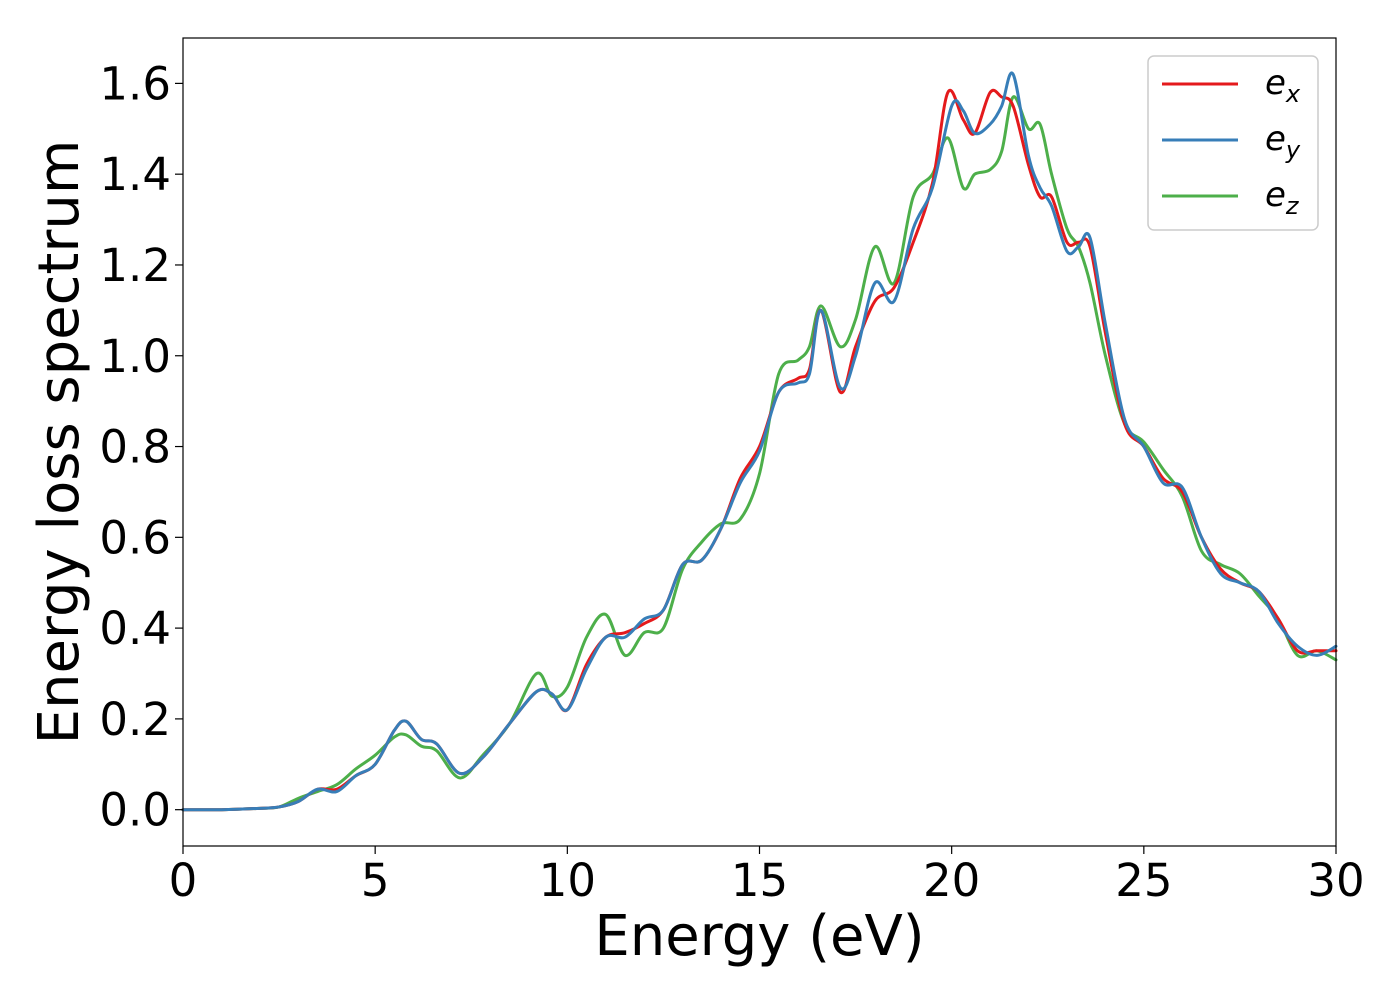 The image size is (1400, 1000). What do you see at coordinates (183, 880) in the screenshot?
I see `x-tick-label: 0` at bounding box center [183, 880].